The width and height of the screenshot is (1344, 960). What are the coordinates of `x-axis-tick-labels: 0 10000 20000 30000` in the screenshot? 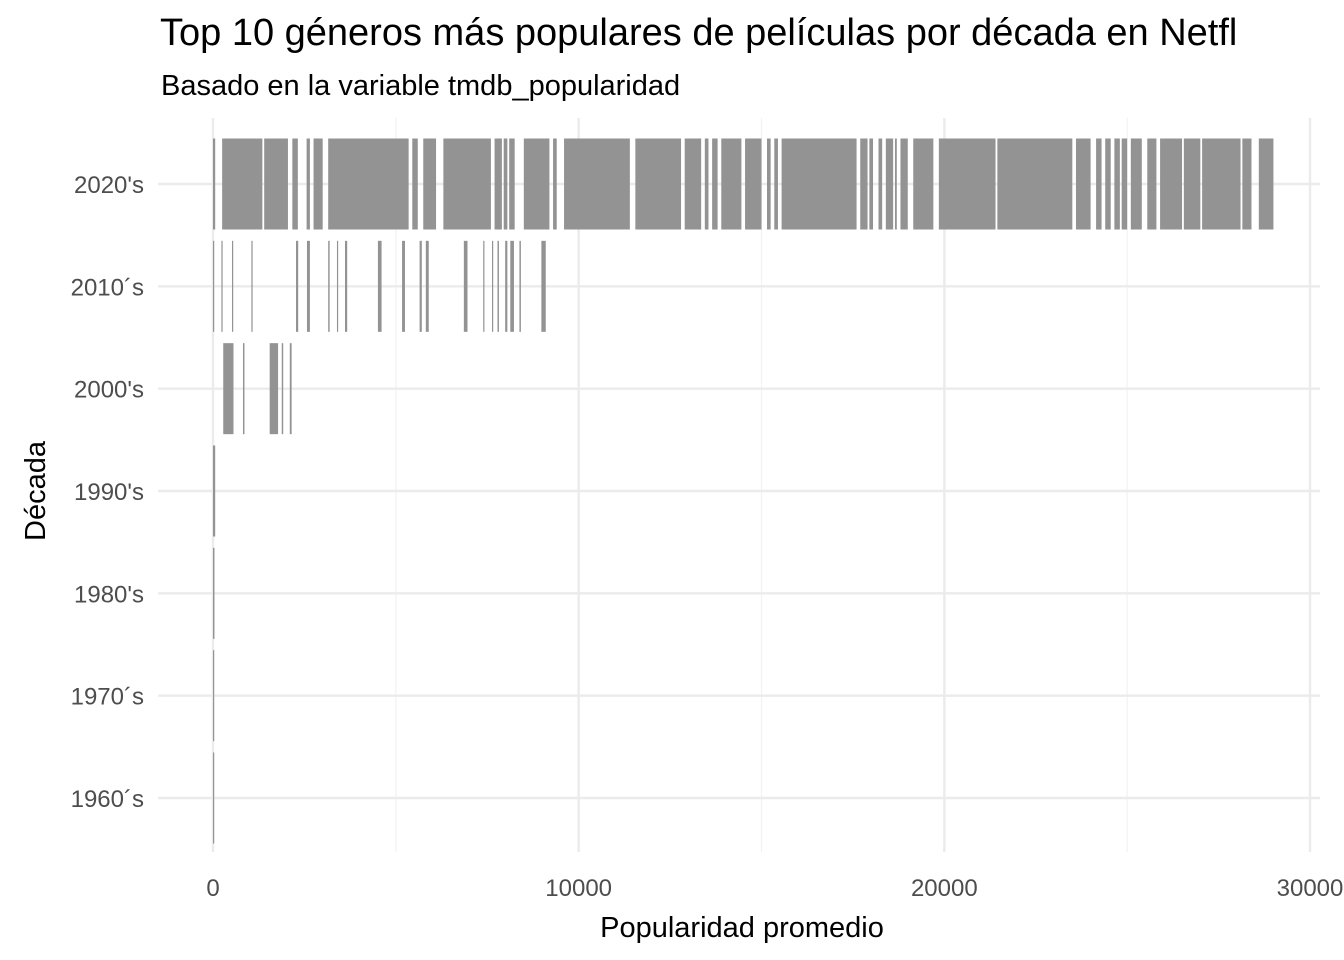 It's located at (774, 888).